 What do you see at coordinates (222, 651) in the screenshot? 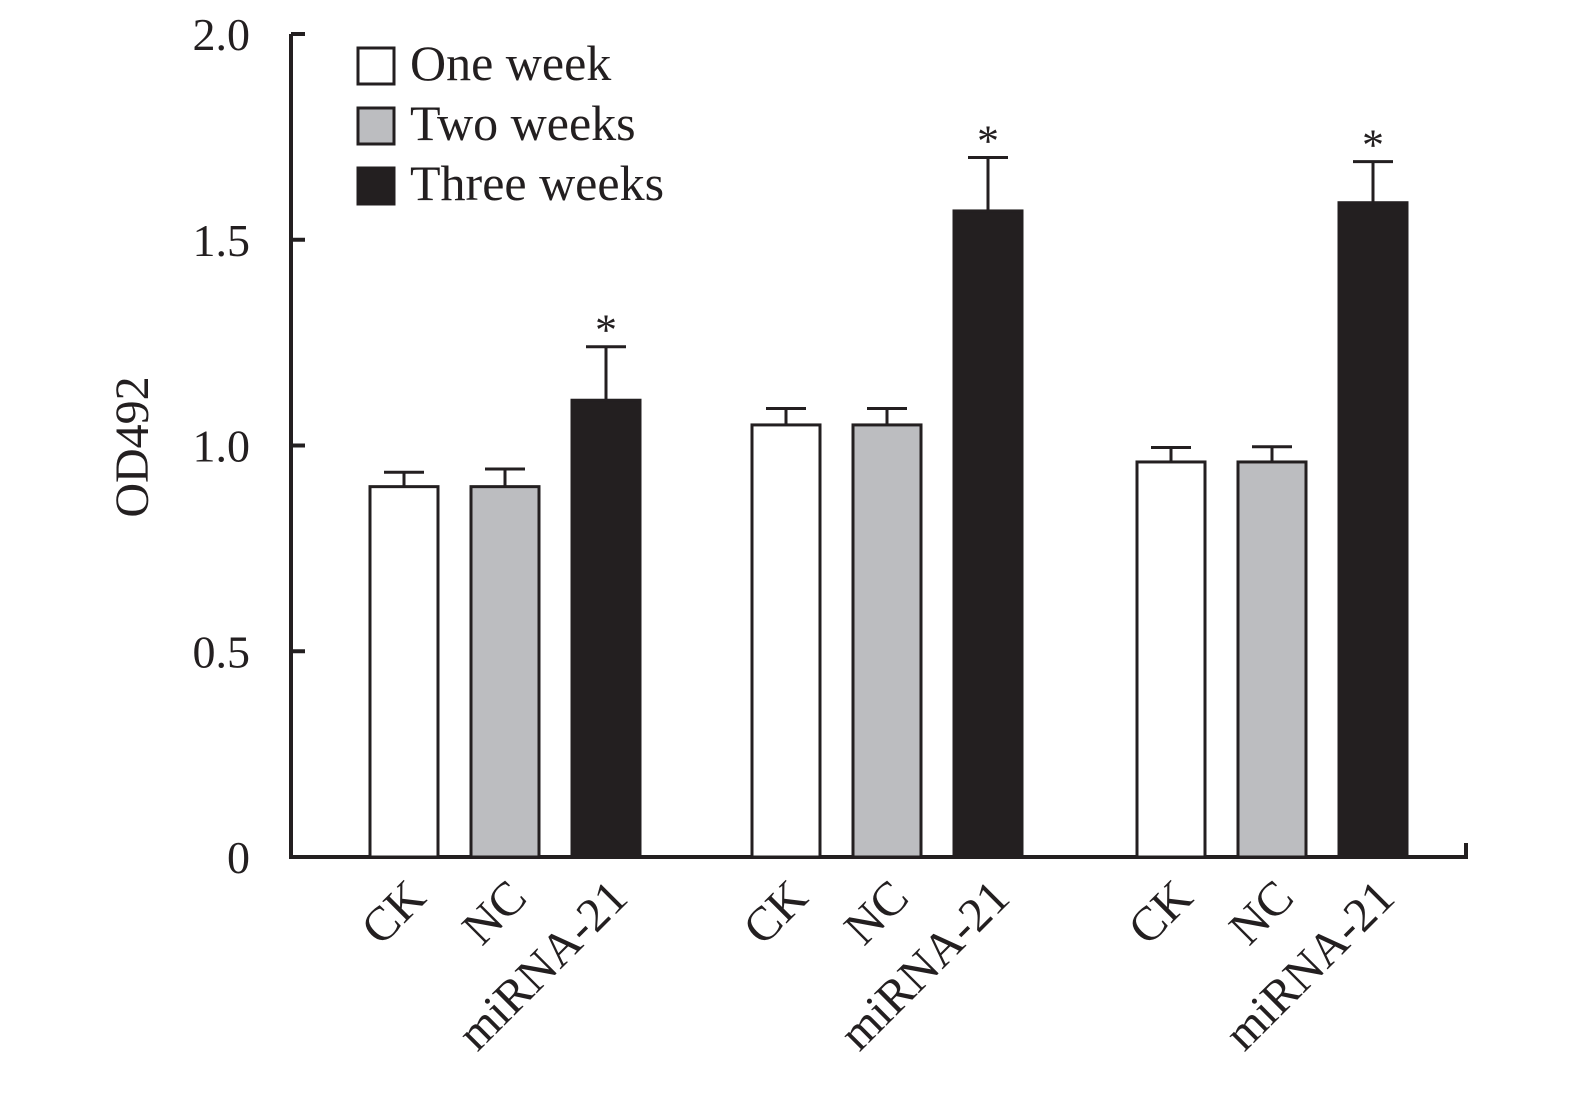
I see `y-tick-label: 0.5` at bounding box center [222, 651].